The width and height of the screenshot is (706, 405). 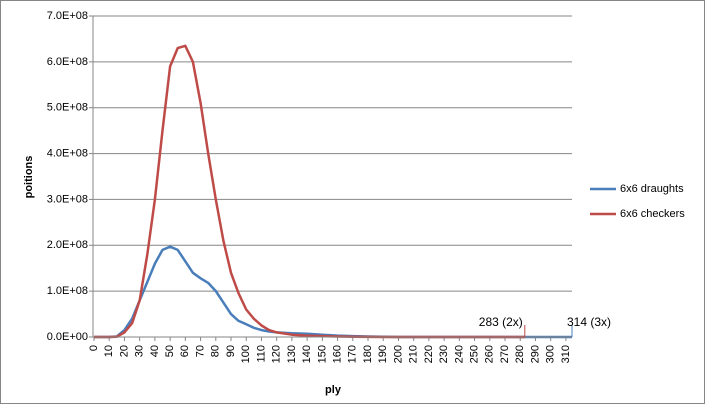 What do you see at coordinates (322, 354) in the screenshot?
I see `x-tick-label: 150` at bounding box center [322, 354].